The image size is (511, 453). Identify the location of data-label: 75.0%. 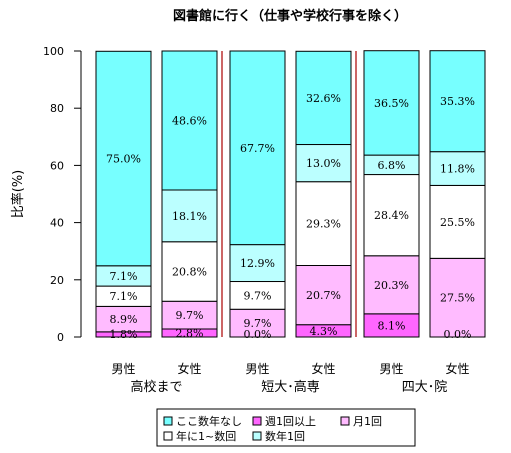
(123, 159).